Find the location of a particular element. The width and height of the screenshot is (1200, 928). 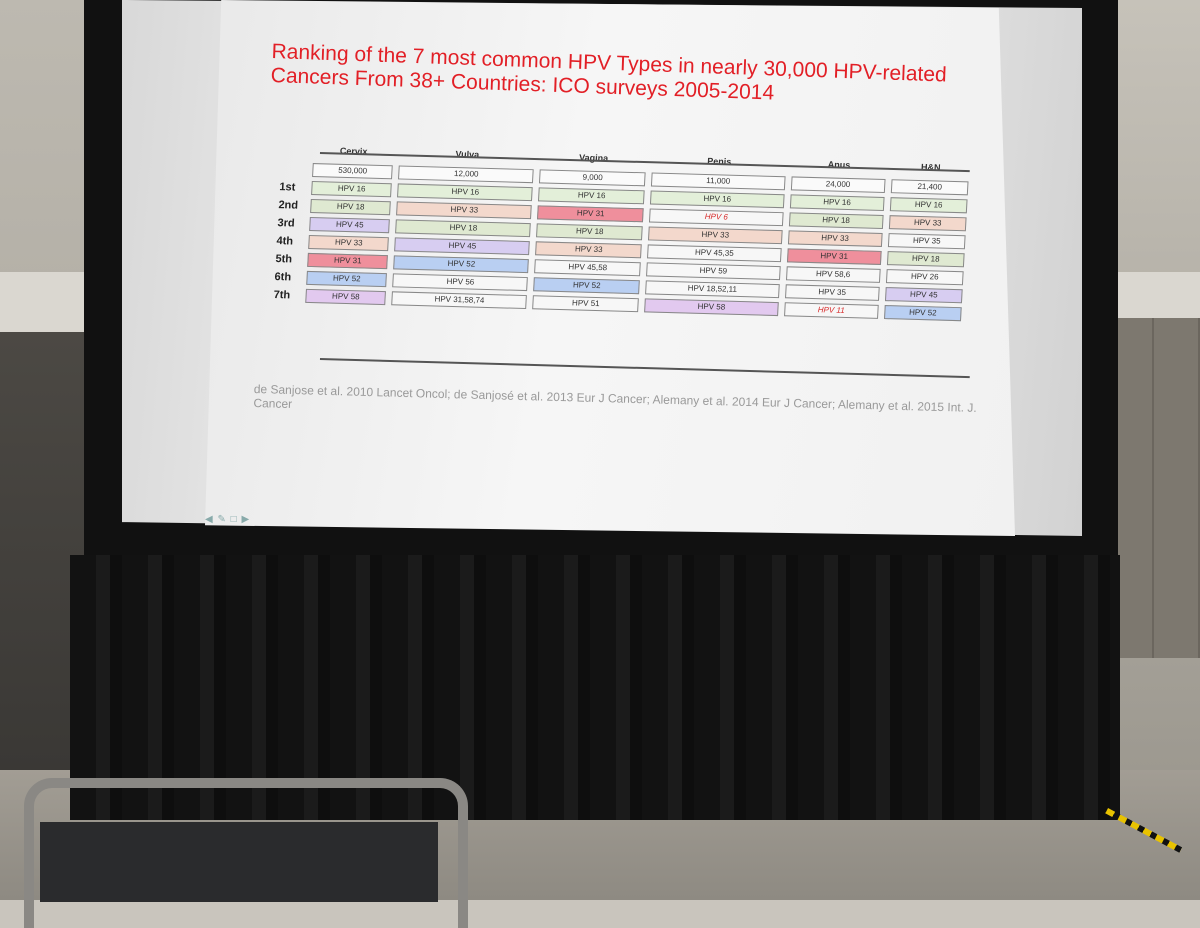

count-penis: 11,000 is located at coordinates (718, 181).